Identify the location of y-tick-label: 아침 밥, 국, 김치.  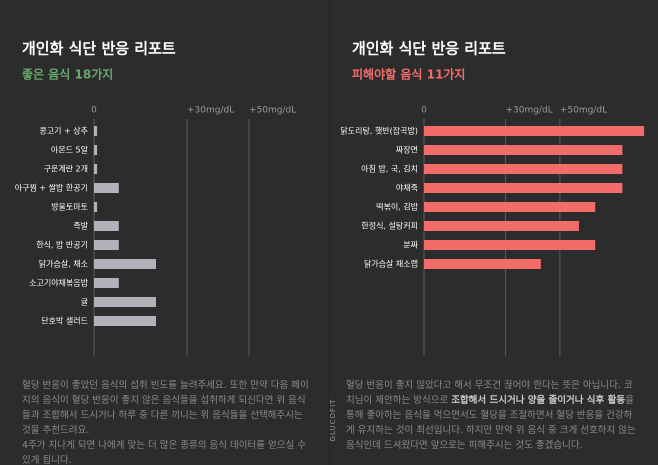
(389, 169).